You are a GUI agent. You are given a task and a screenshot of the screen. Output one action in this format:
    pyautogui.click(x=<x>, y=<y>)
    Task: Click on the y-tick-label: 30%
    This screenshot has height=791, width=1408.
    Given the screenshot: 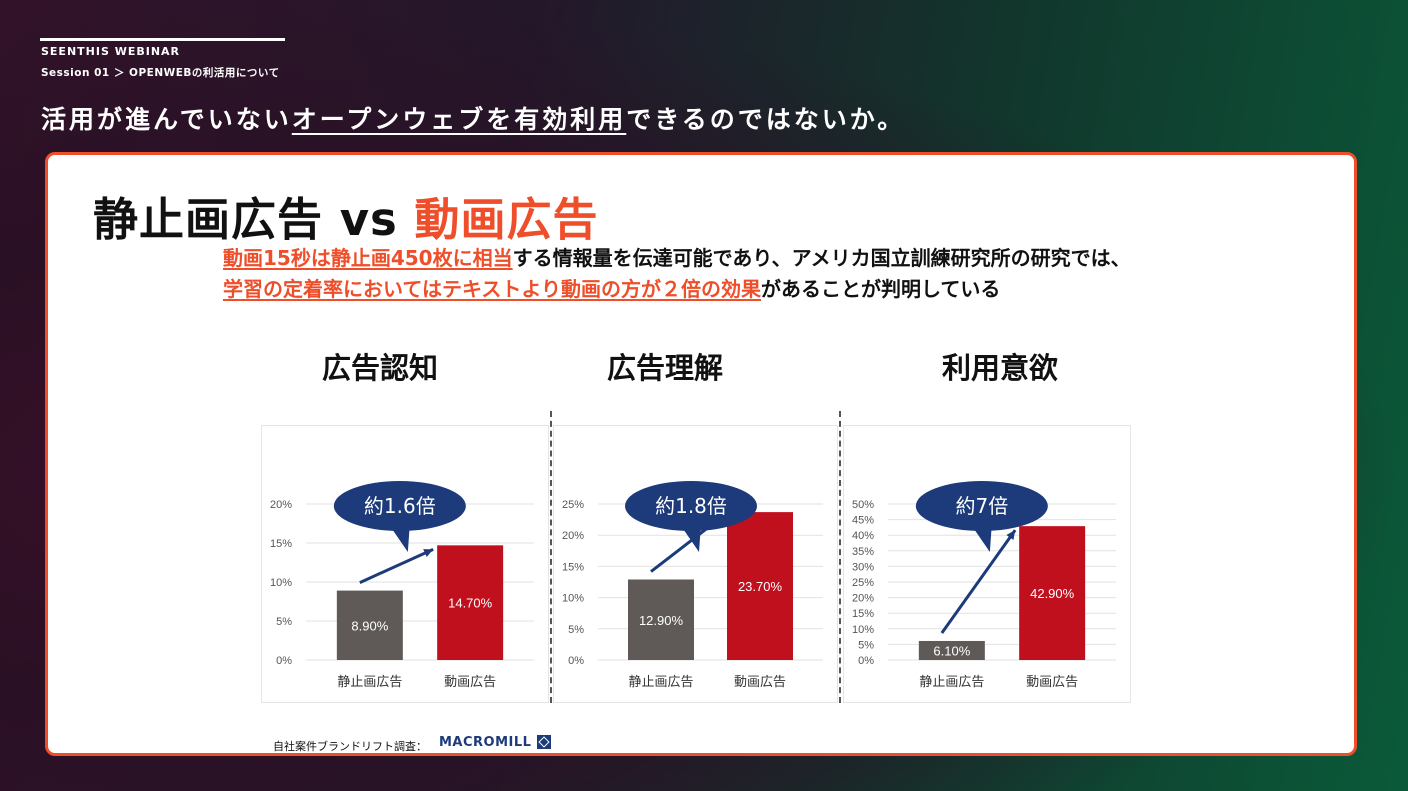 What is the action you would take?
    pyautogui.click(x=863, y=567)
    